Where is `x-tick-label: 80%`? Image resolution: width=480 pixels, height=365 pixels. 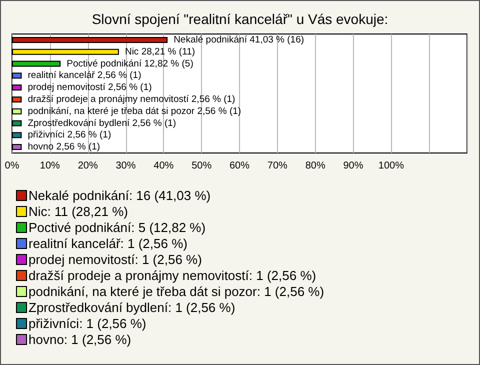
x-tick-label: 80% is located at coordinates (315, 166).